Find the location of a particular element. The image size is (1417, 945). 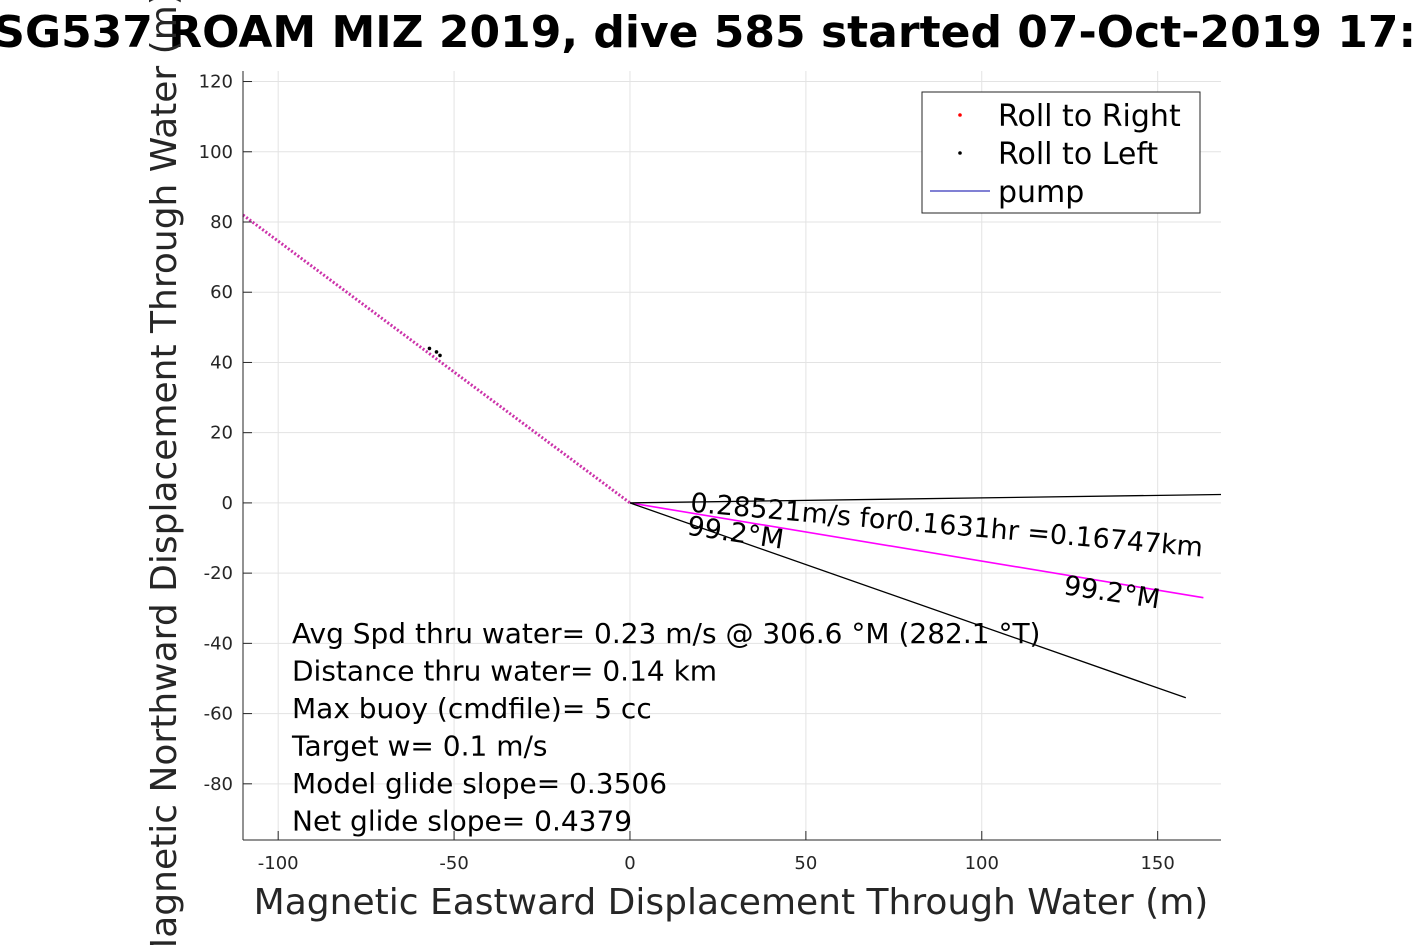

y-tick-label: 100 is located at coordinates (216, 152).